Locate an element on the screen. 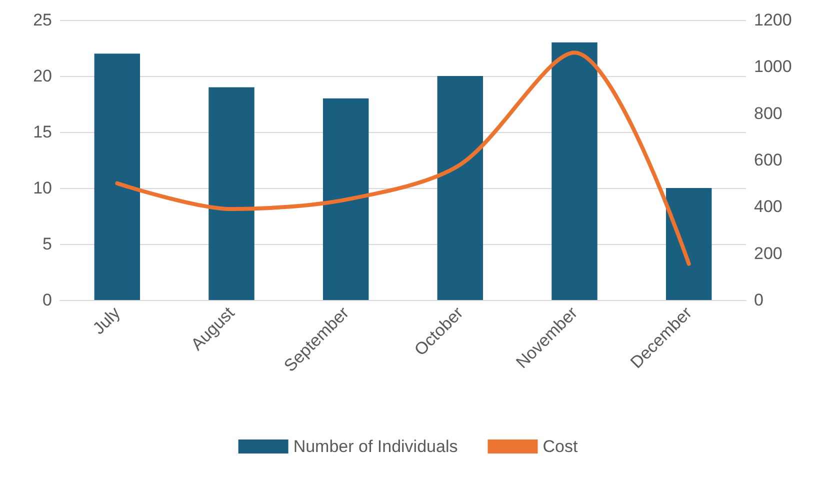  y2-tick-label: 200 is located at coordinates (768, 253).